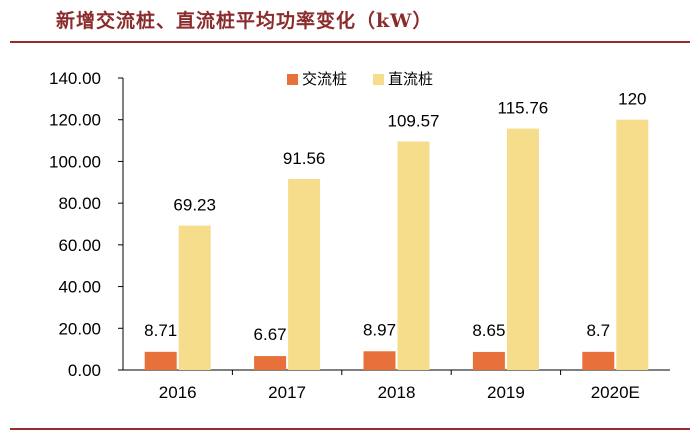 This screenshot has width=700, height=437. I want to click on x-tick-label: 2017, so click(287, 392).